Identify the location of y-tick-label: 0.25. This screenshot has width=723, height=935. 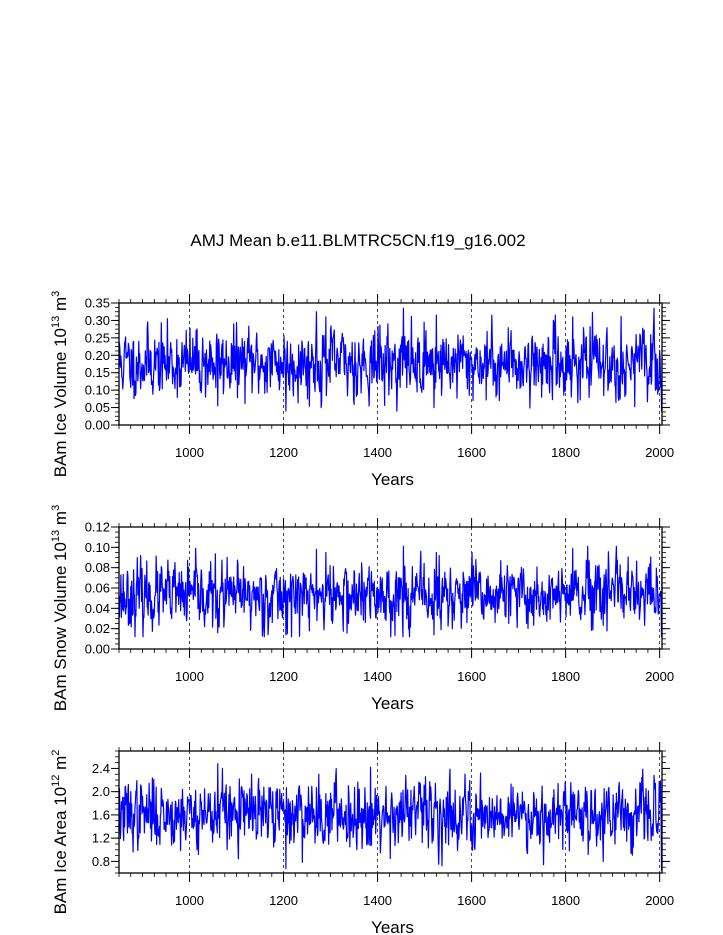
(97, 337).